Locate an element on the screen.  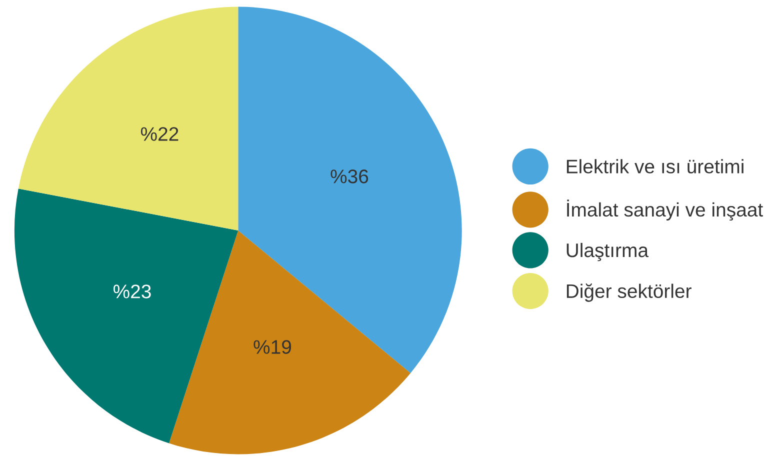
legend-label: İmalat sanayi ve inşaat is located at coordinates (665, 210).